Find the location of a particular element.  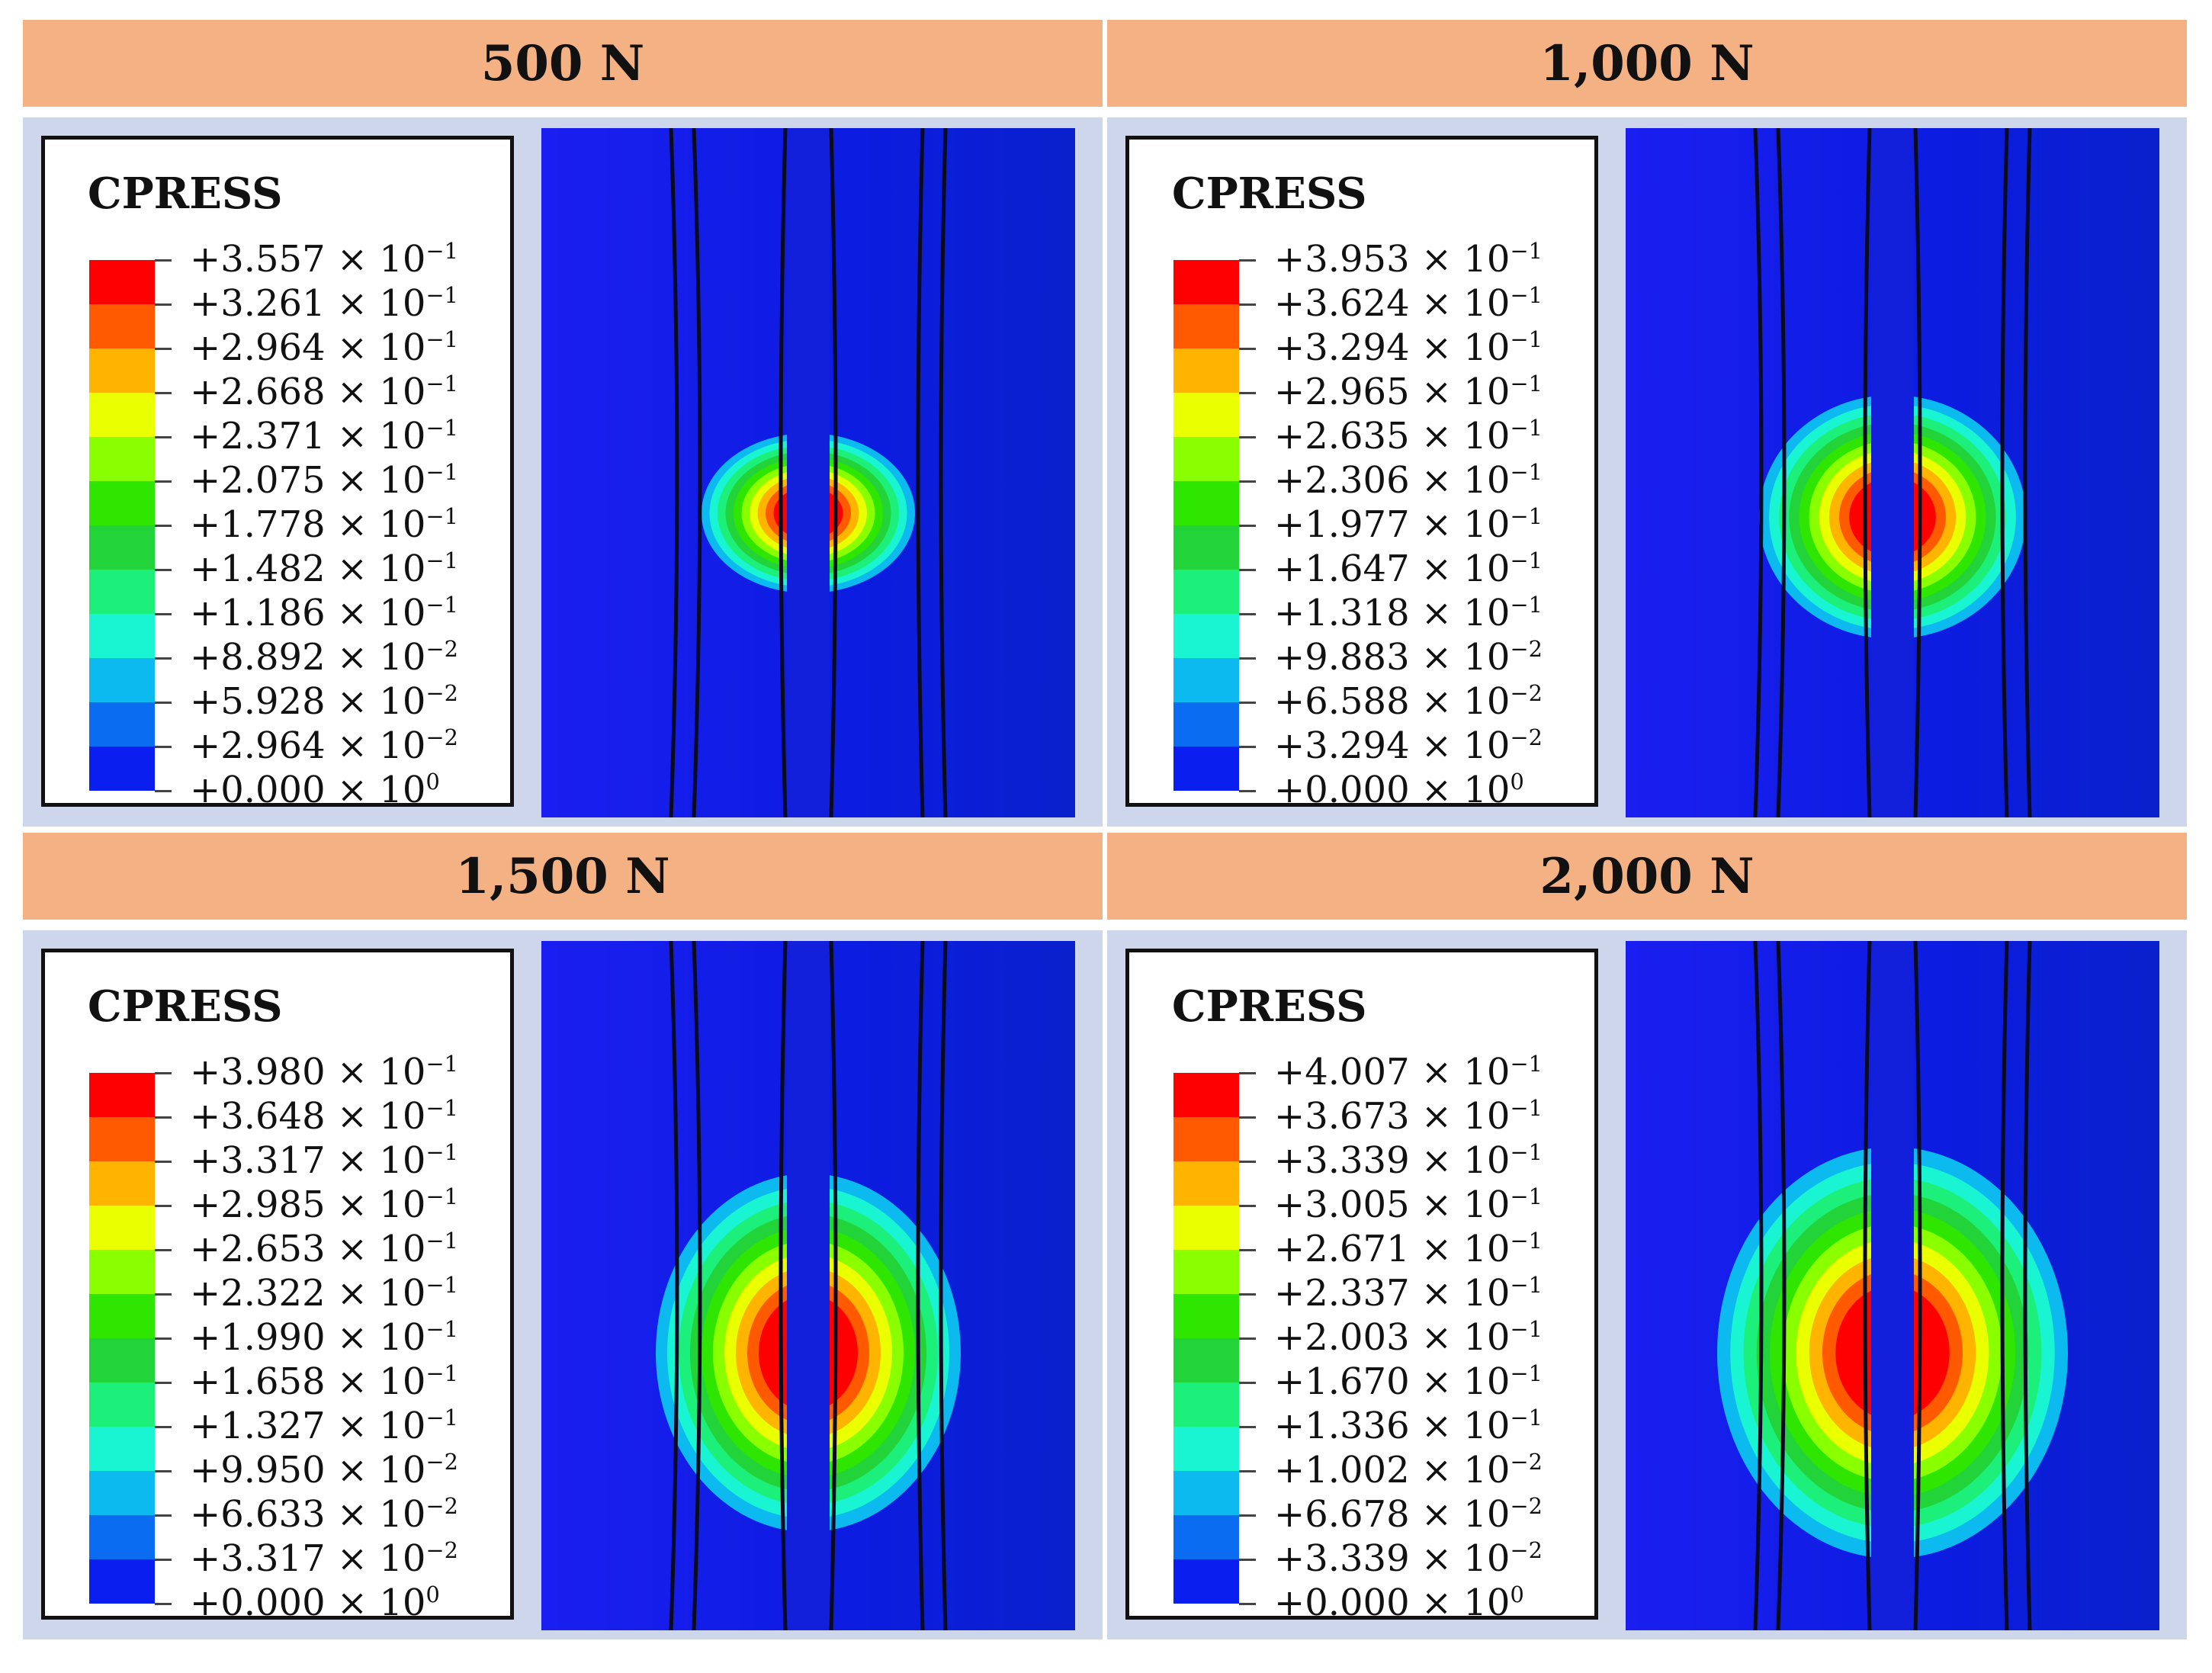

legend-value: +1.647 × 10−1 is located at coordinates (1409, 568).